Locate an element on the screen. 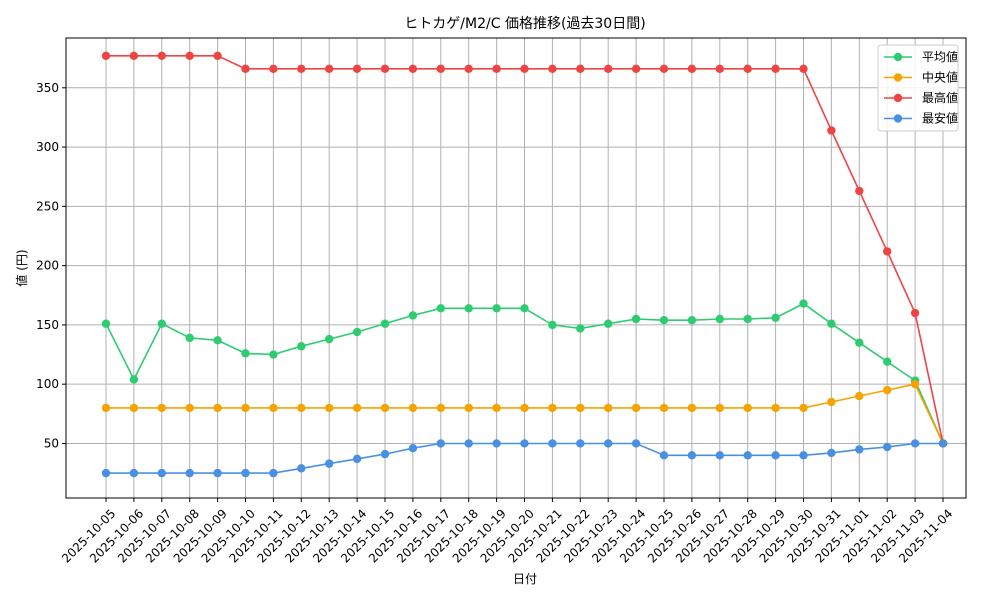 Image resolution: width=1000 pixels, height=600 pixels. y-tick-label: 150 is located at coordinates (47, 325).